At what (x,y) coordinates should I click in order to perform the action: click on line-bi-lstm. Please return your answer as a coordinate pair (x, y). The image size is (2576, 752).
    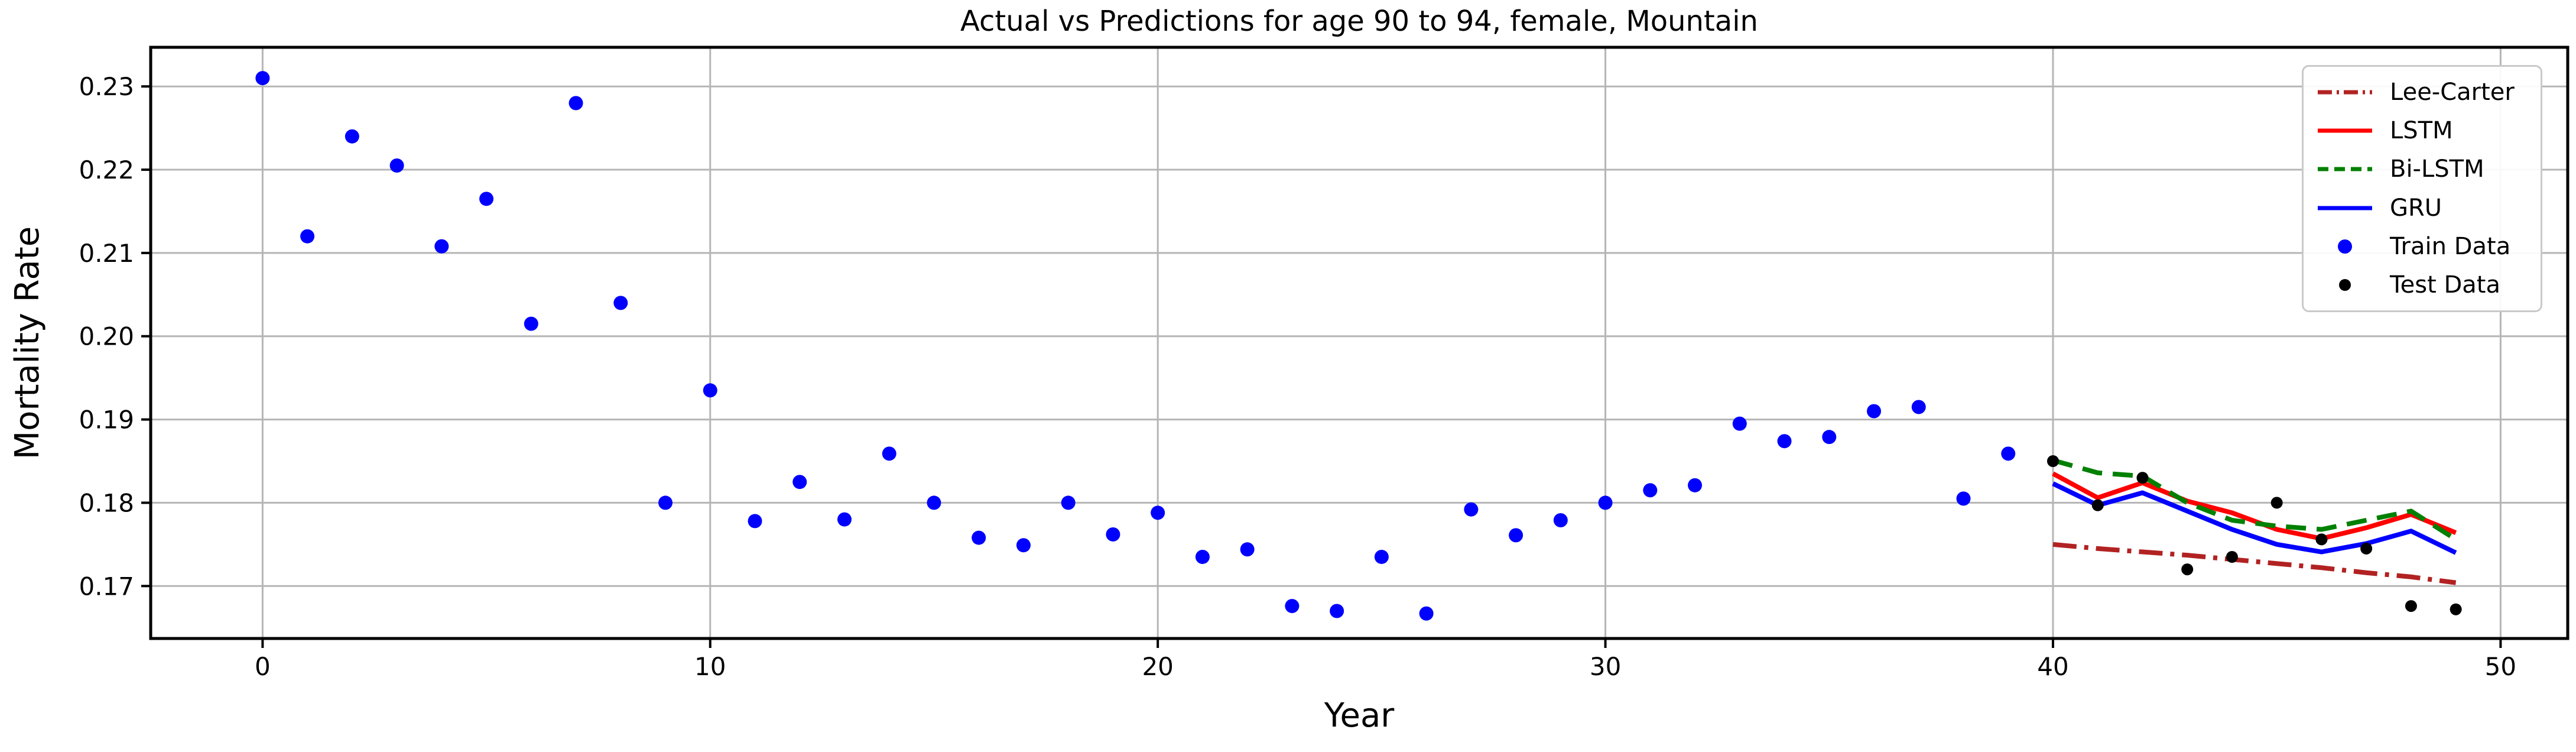
    Looking at the image, I should click on (2254, 500).